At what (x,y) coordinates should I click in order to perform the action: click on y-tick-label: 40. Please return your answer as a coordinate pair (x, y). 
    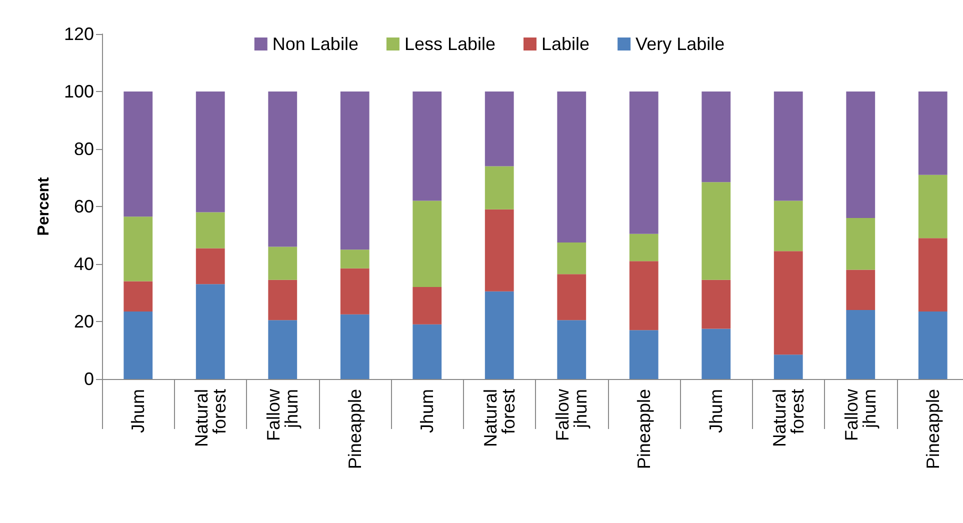
    Looking at the image, I should click on (84, 264).